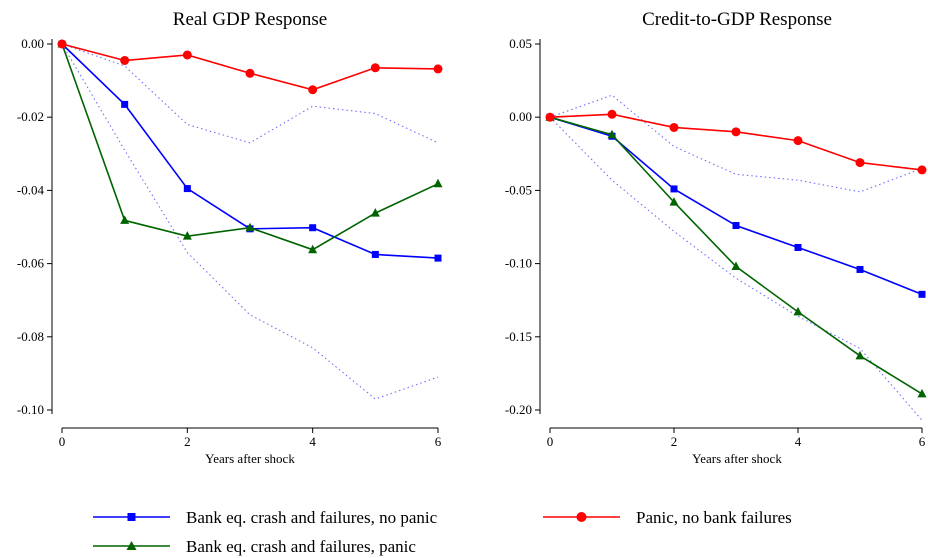  Describe the element at coordinates (31, 189) in the screenshot. I see `y-tick-label: -0.04` at that location.